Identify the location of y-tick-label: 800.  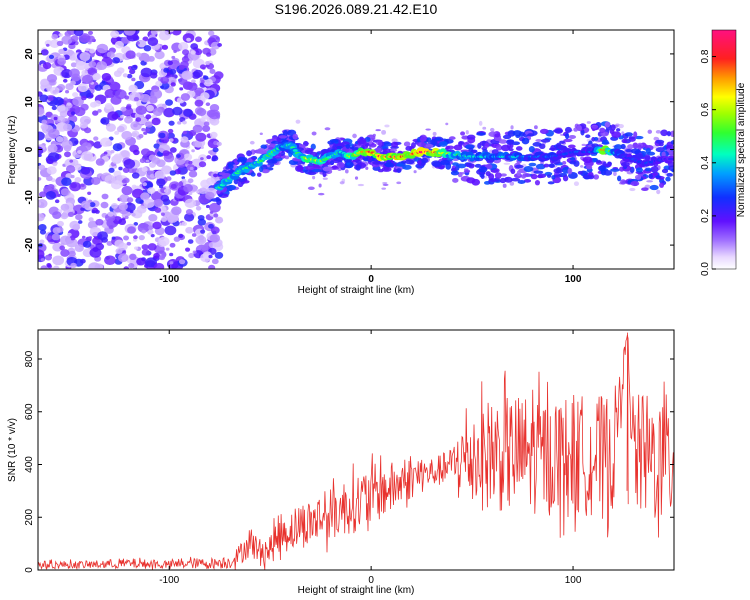
(29, 358).